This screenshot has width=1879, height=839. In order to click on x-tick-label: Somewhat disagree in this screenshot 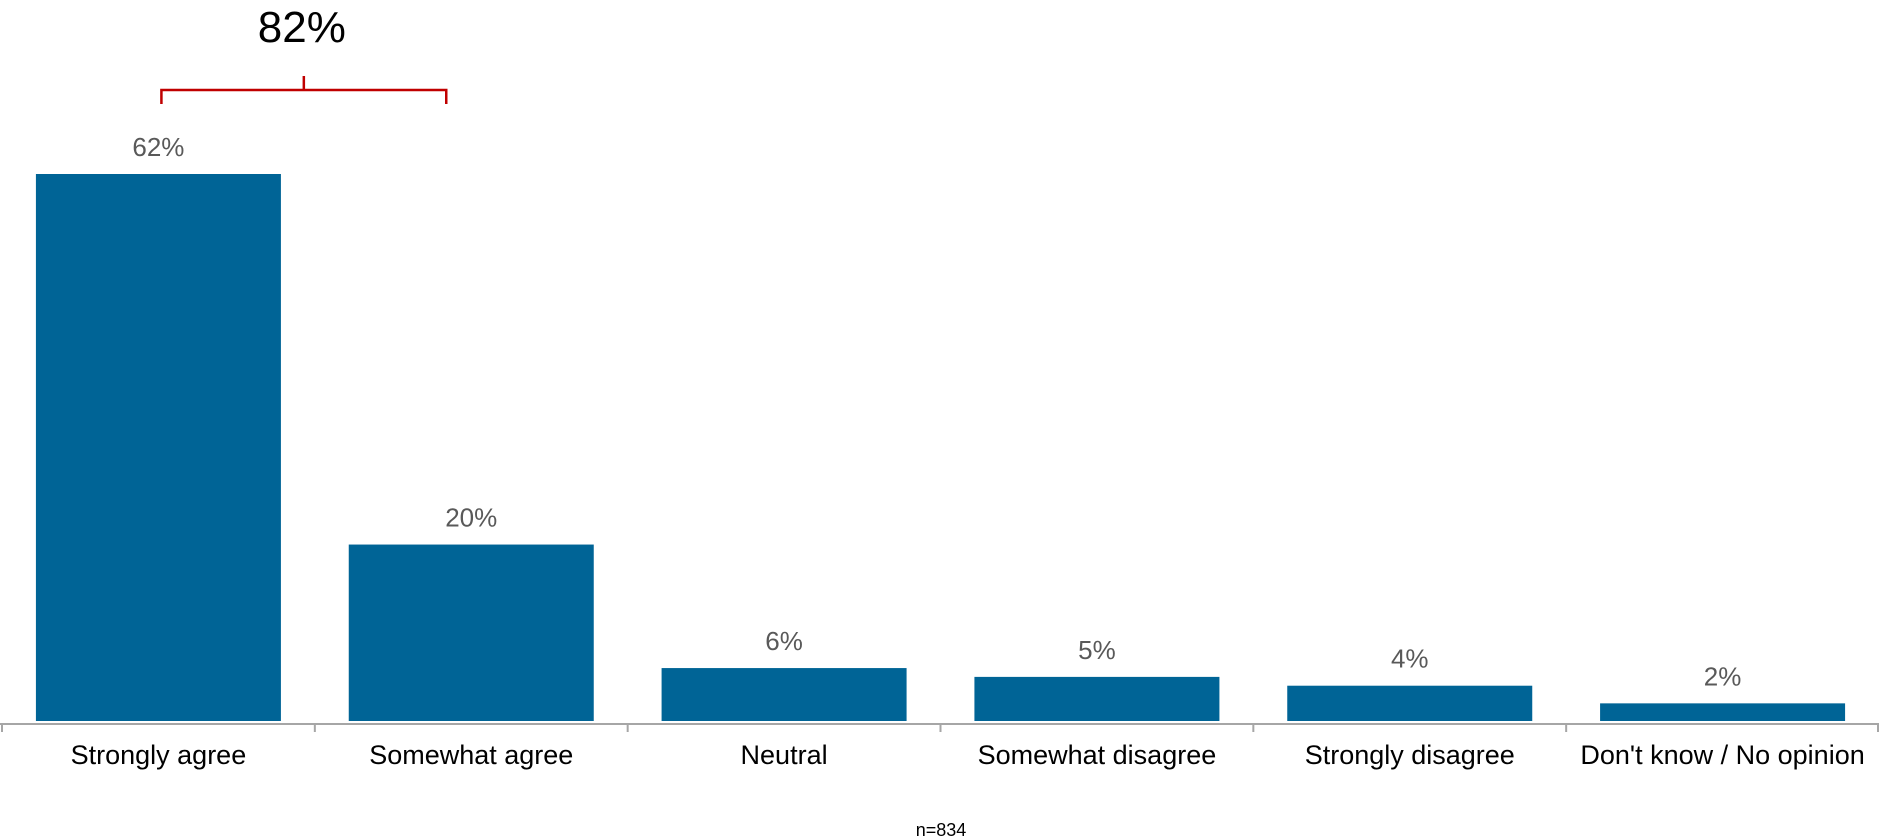, I will do `click(1097, 755)`.